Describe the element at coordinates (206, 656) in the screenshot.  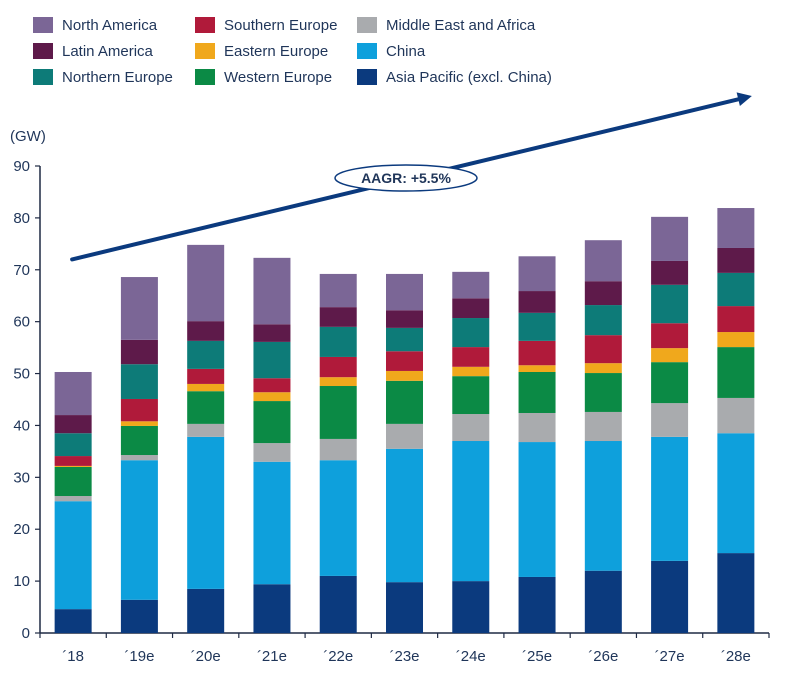
I see `x-tick-label: ´20e` at that location.